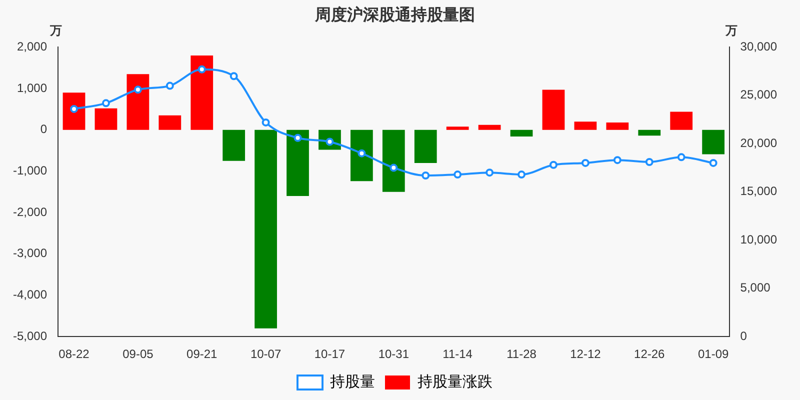 The image size is (800, 400). What do you see at coordinates (30, 253) in the screenshot?
I see `y-tick-label: -3,000` at bounding box center [30, 253].